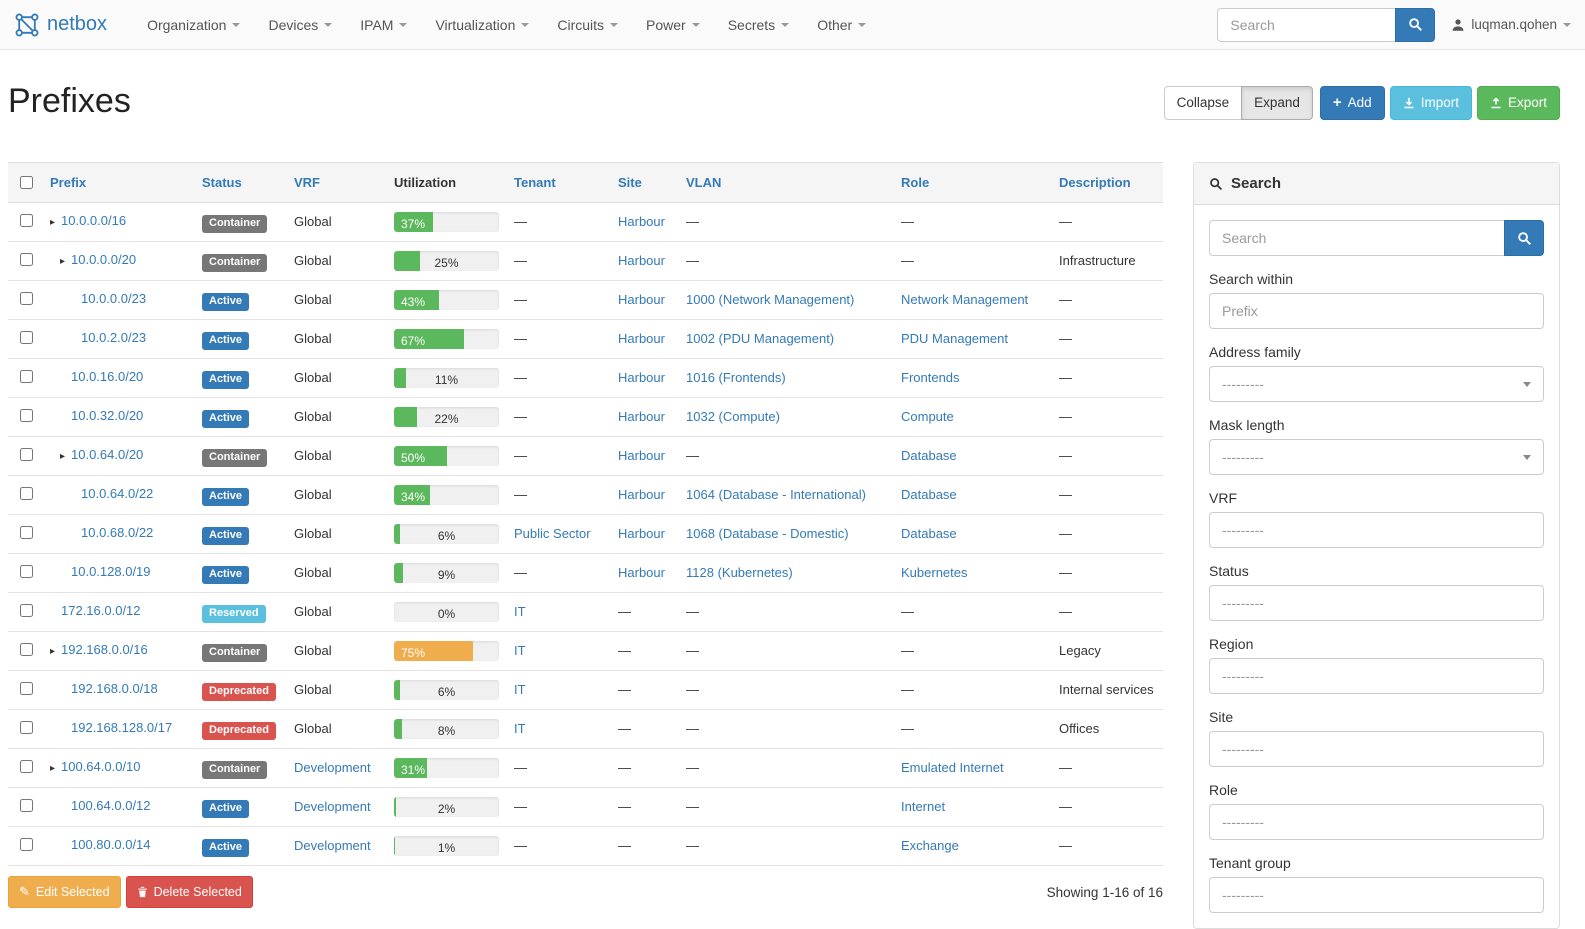  What do you see at coordinates (930, 845) in the screenshot?
I see `role-link: Exchange` at bounding box center [930, 845].